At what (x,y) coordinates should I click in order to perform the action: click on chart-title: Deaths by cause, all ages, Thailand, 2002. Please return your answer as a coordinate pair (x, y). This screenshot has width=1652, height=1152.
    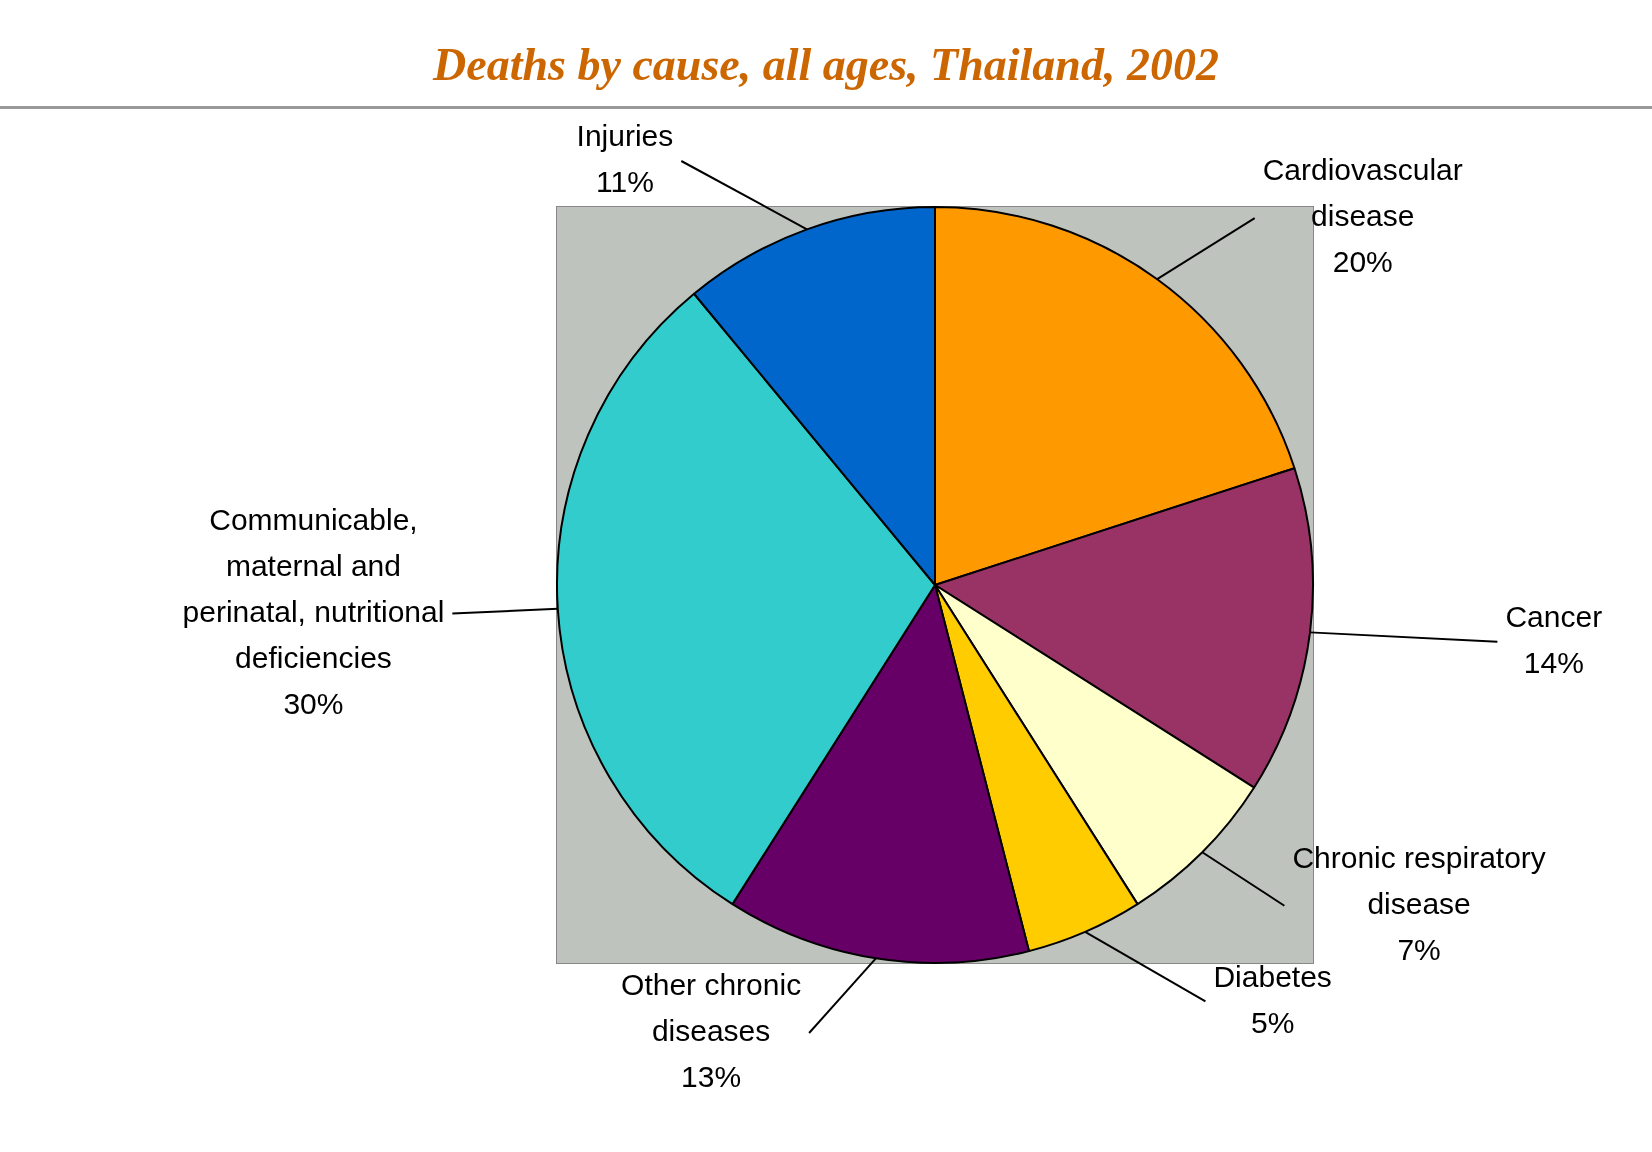
    Looking at the image, I should click on (825, 64).